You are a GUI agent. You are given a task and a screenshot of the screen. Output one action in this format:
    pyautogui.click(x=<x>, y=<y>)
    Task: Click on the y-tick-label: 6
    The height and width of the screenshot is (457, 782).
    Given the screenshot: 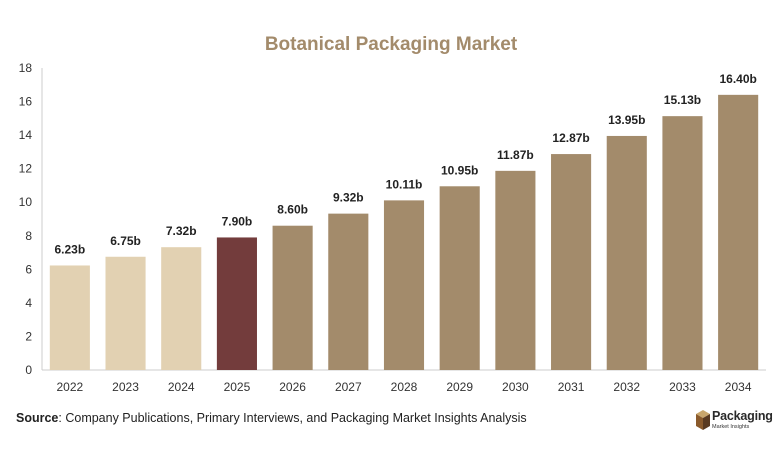 What is the action you would take?
    pyautogui.click(x=28, y=269)
    